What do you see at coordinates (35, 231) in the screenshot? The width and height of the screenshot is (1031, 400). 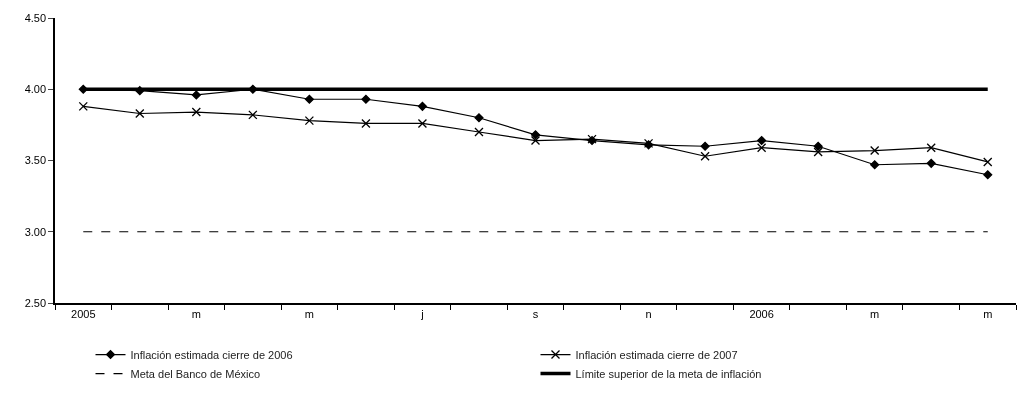 I see `y-tick-label: 3.00` at bounding box center [35, 231].